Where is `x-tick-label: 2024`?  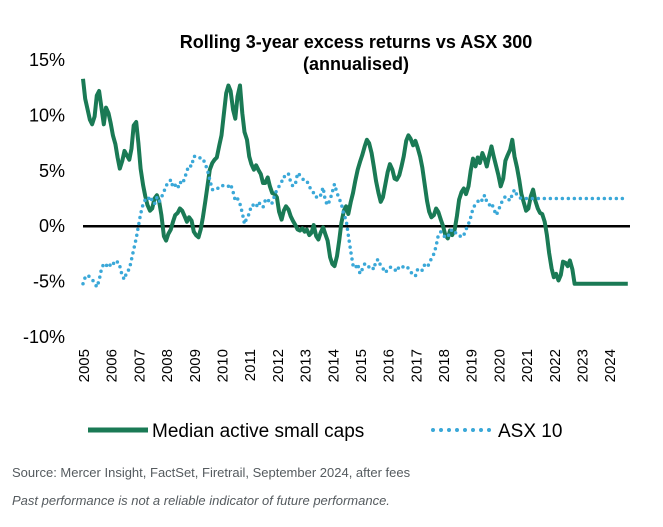 x-tick-label: 2024 is located at coordinates (610, 365).